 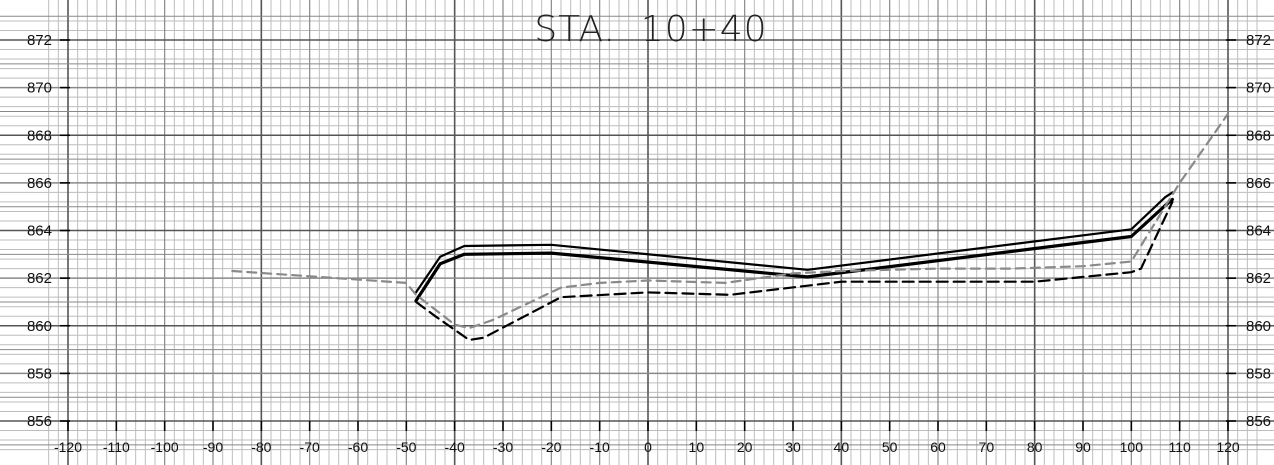 I want to click on x-tick-label: 20, so click(x=745, y=447).